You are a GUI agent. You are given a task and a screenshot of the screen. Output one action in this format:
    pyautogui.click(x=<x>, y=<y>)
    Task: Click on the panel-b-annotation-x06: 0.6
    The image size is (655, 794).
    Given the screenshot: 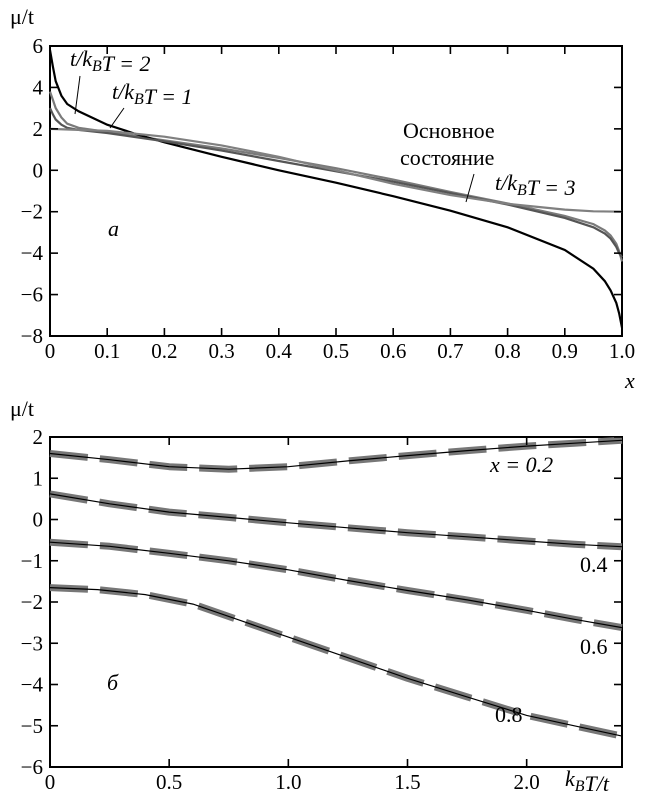 What is the action you would take?
    pyautogui.click(x=594, y=646)
    